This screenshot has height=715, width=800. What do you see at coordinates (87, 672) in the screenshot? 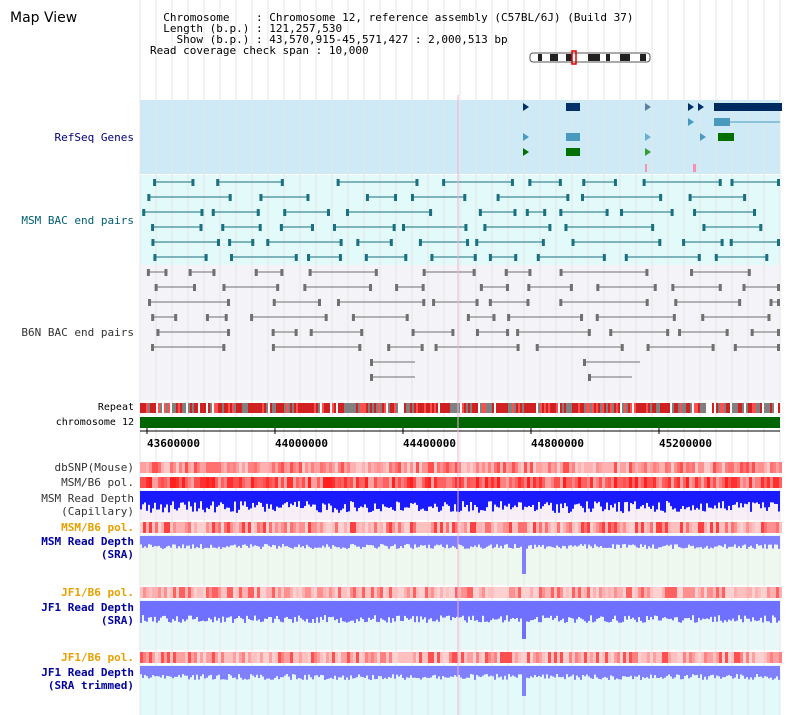
I see `jf1-read-depth-trim-label: JF1 Read Depth` at bounding box center [87, 672].